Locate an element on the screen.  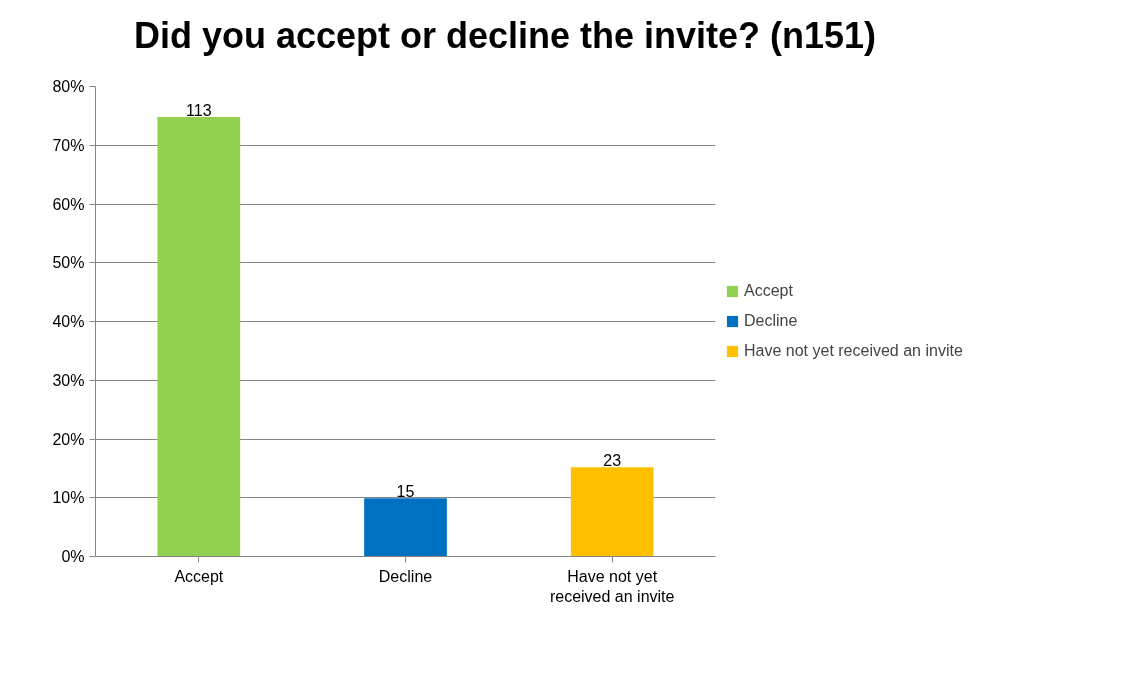
y-tick-label: 0% is located at coordinates (73, 557).